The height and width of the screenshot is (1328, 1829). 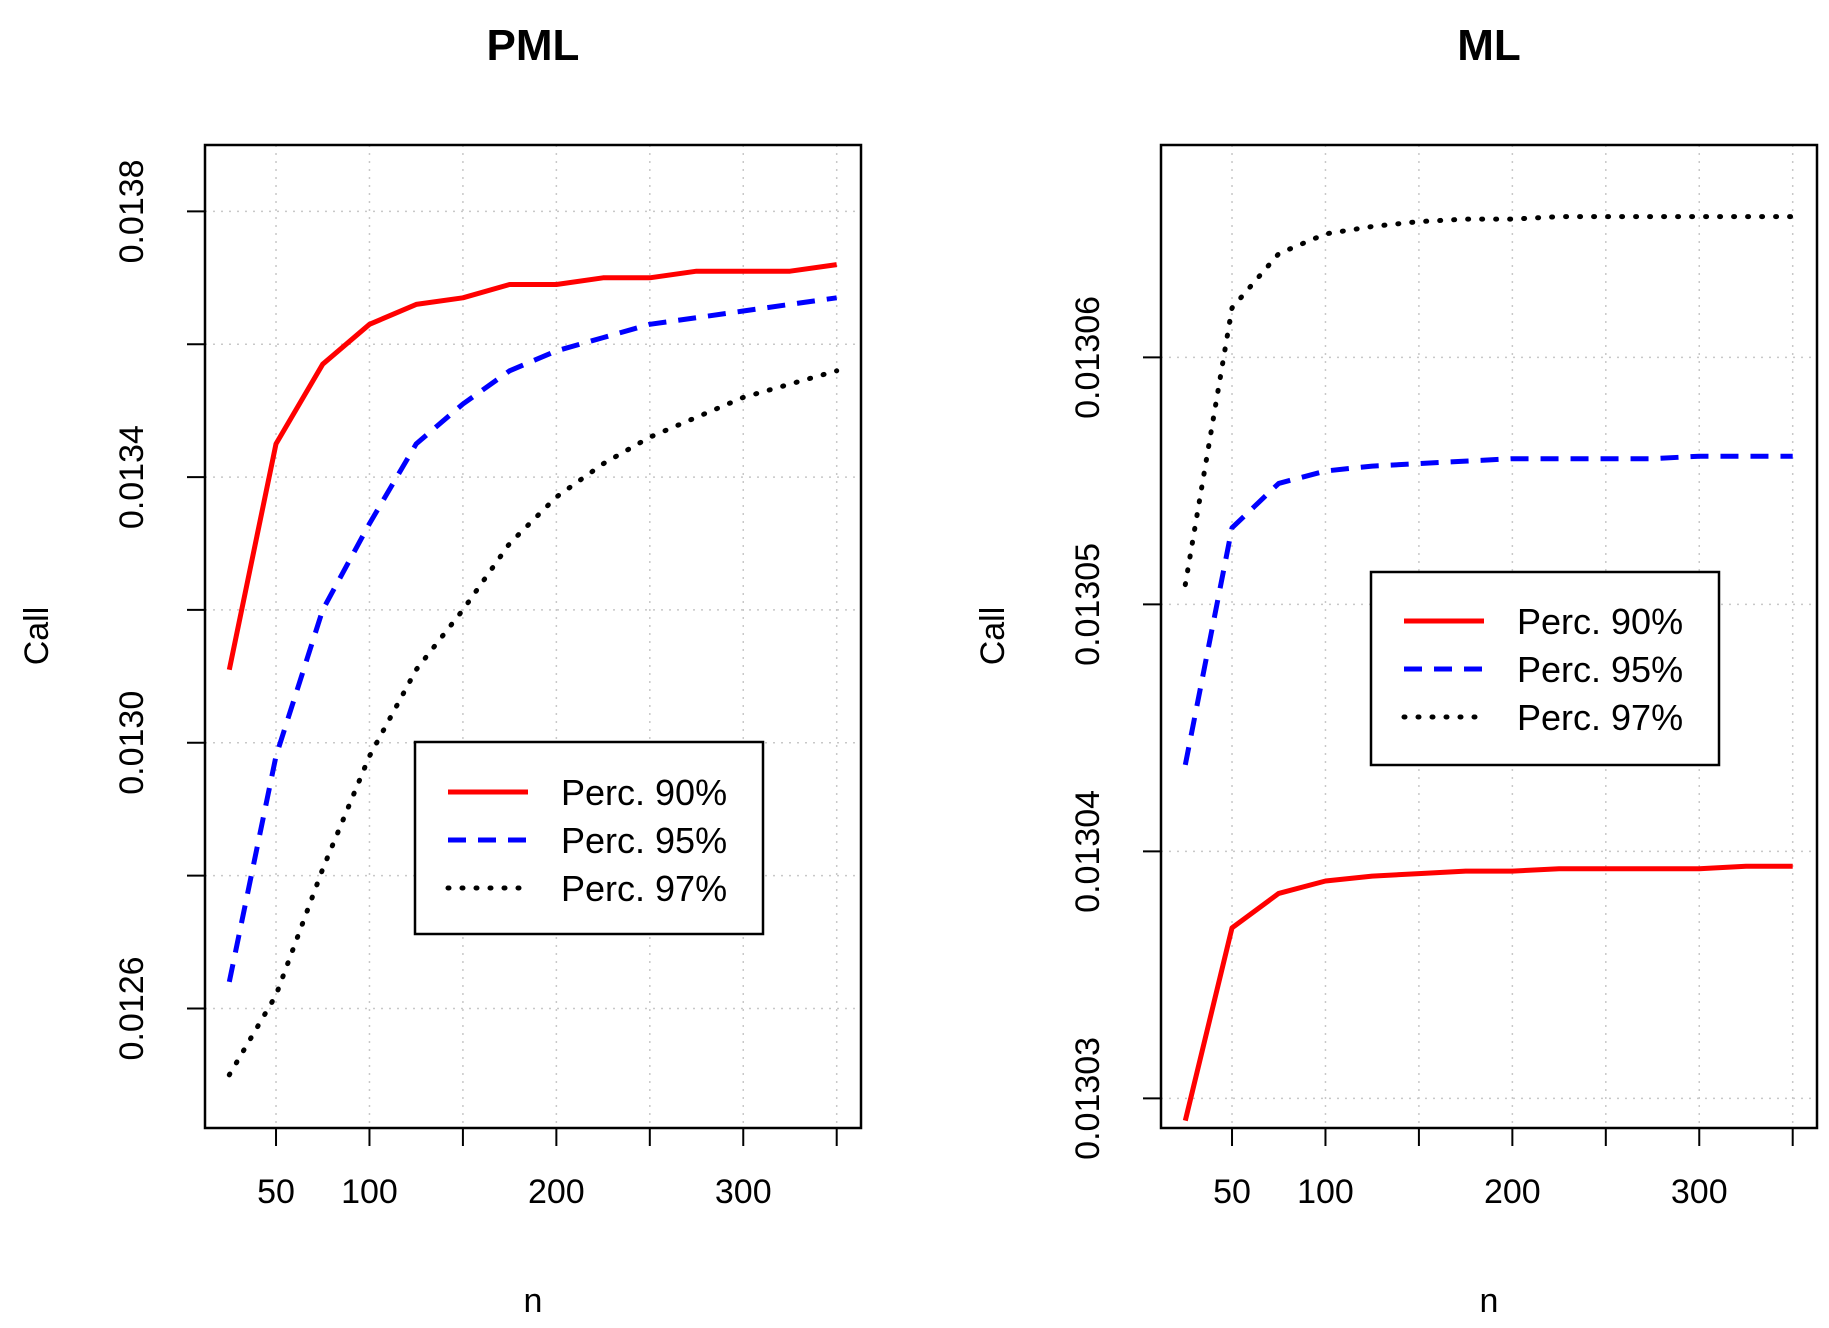 What do you see at coordinates (1088, 357) in the screenshot?
I see `y-tick-label: 0.01306` at bounding box center [1088, 357].